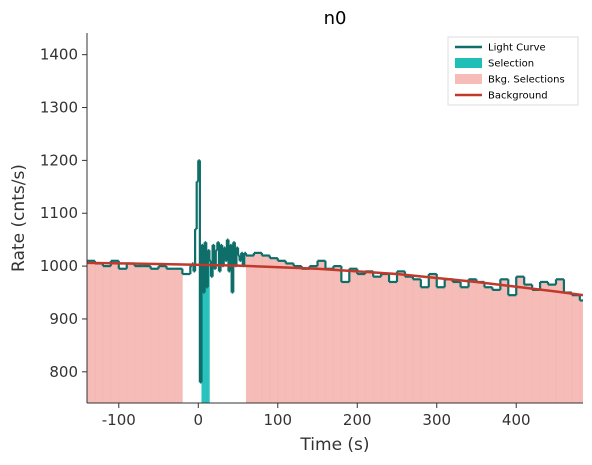 The width and height of the screenshot is (592, 465). What do you see at coordinates (277, 420) in the screenshot?
I see `x-tick-label: 100` at bounding box center [277, 420].